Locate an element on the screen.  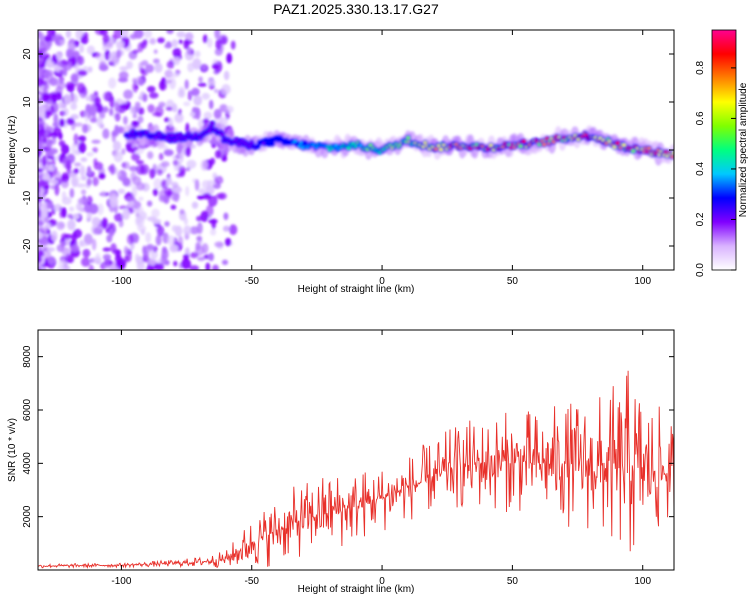
colorbar-tick-label: 0.0 is located at coordinates (700, 270).